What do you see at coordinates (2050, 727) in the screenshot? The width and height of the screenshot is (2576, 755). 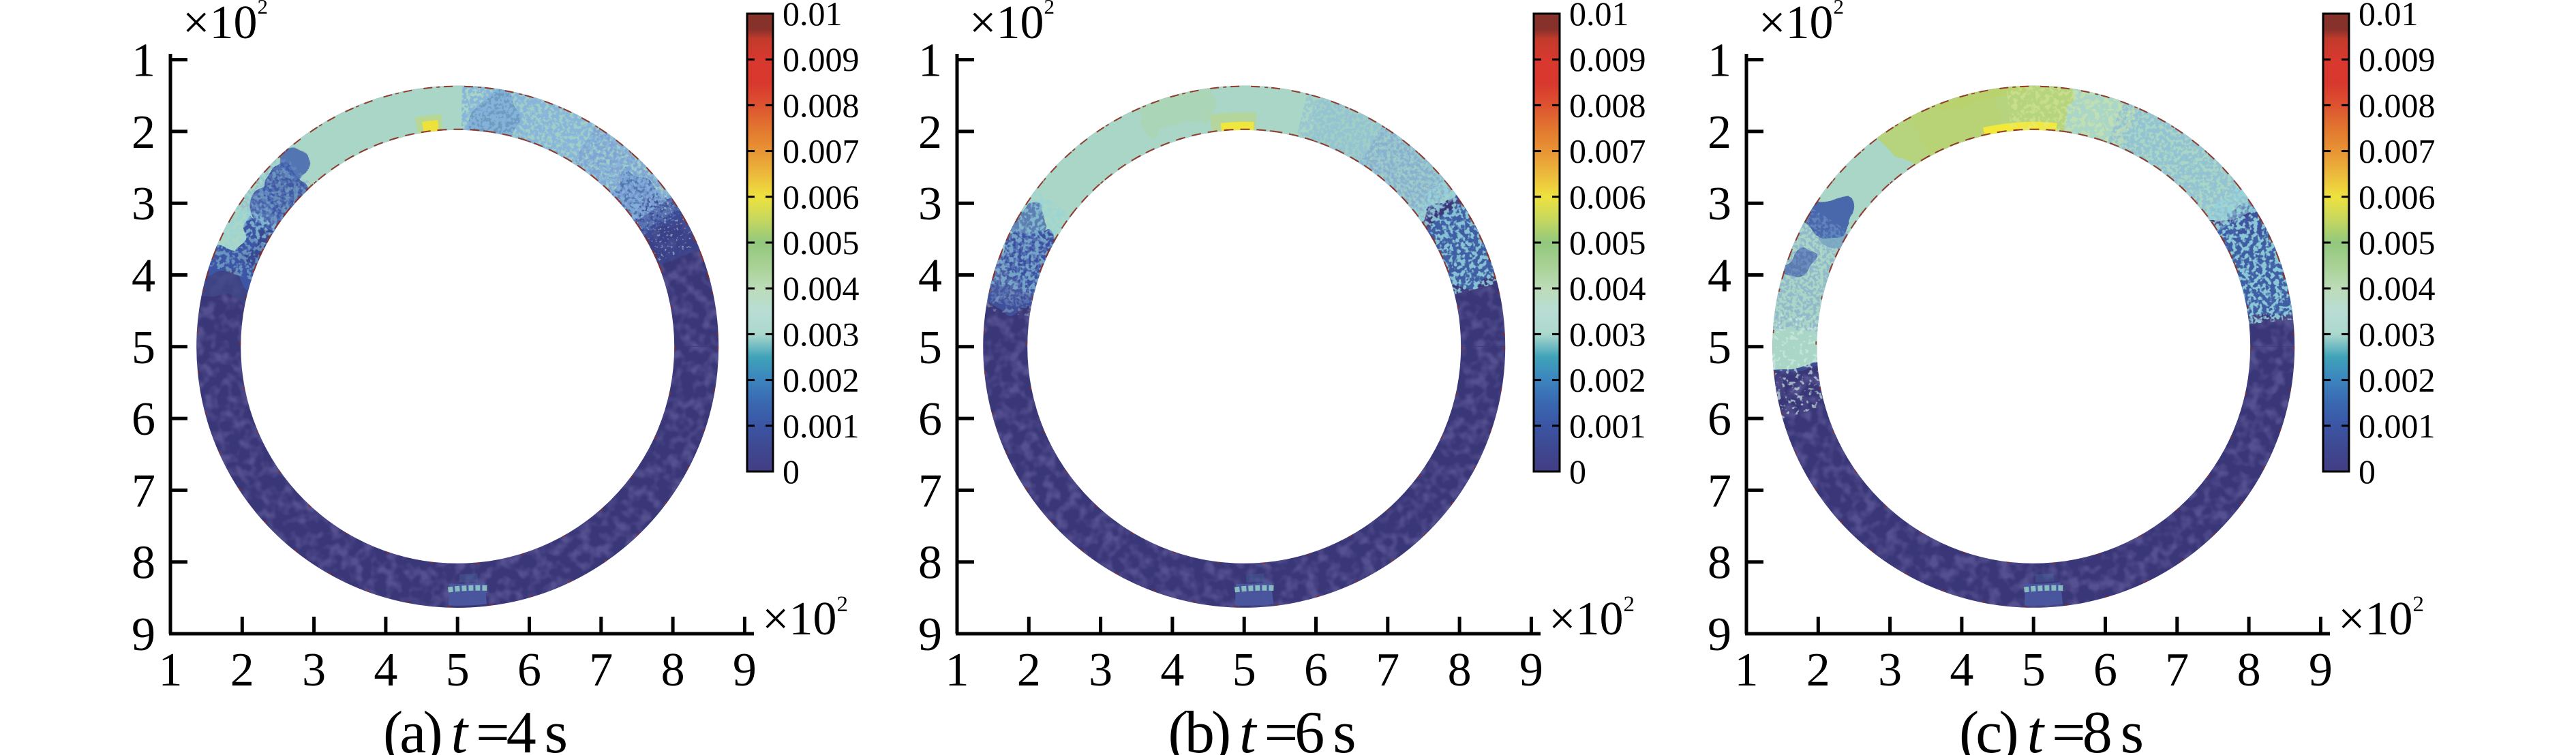 I see `svg-text: (c) t =8 s` at bounding box center [2050, 727].